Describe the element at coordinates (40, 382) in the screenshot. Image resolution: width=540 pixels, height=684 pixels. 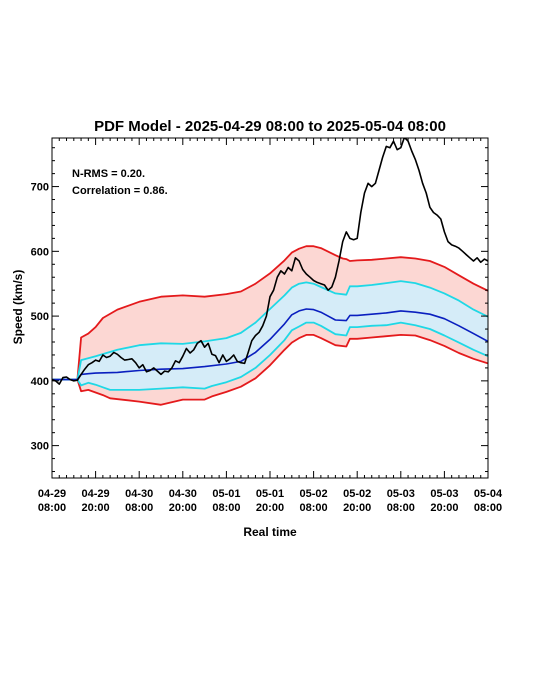
I see `y-tick-label: 400` at that location.